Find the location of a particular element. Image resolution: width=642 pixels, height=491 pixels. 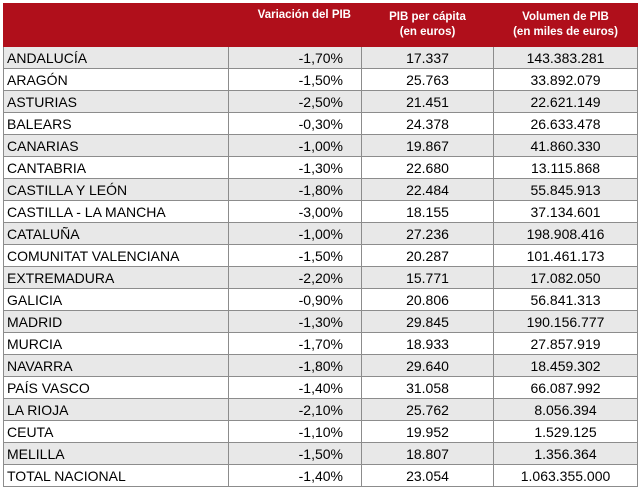

cell-per-capita: 18.807 is located at coordinates (427, 453).